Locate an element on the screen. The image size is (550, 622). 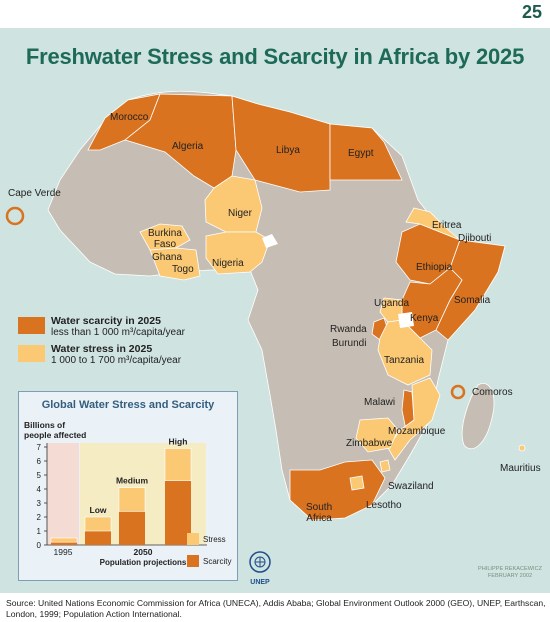
inset-legend-scarcity-swatch is located at coordinates (193, 561).